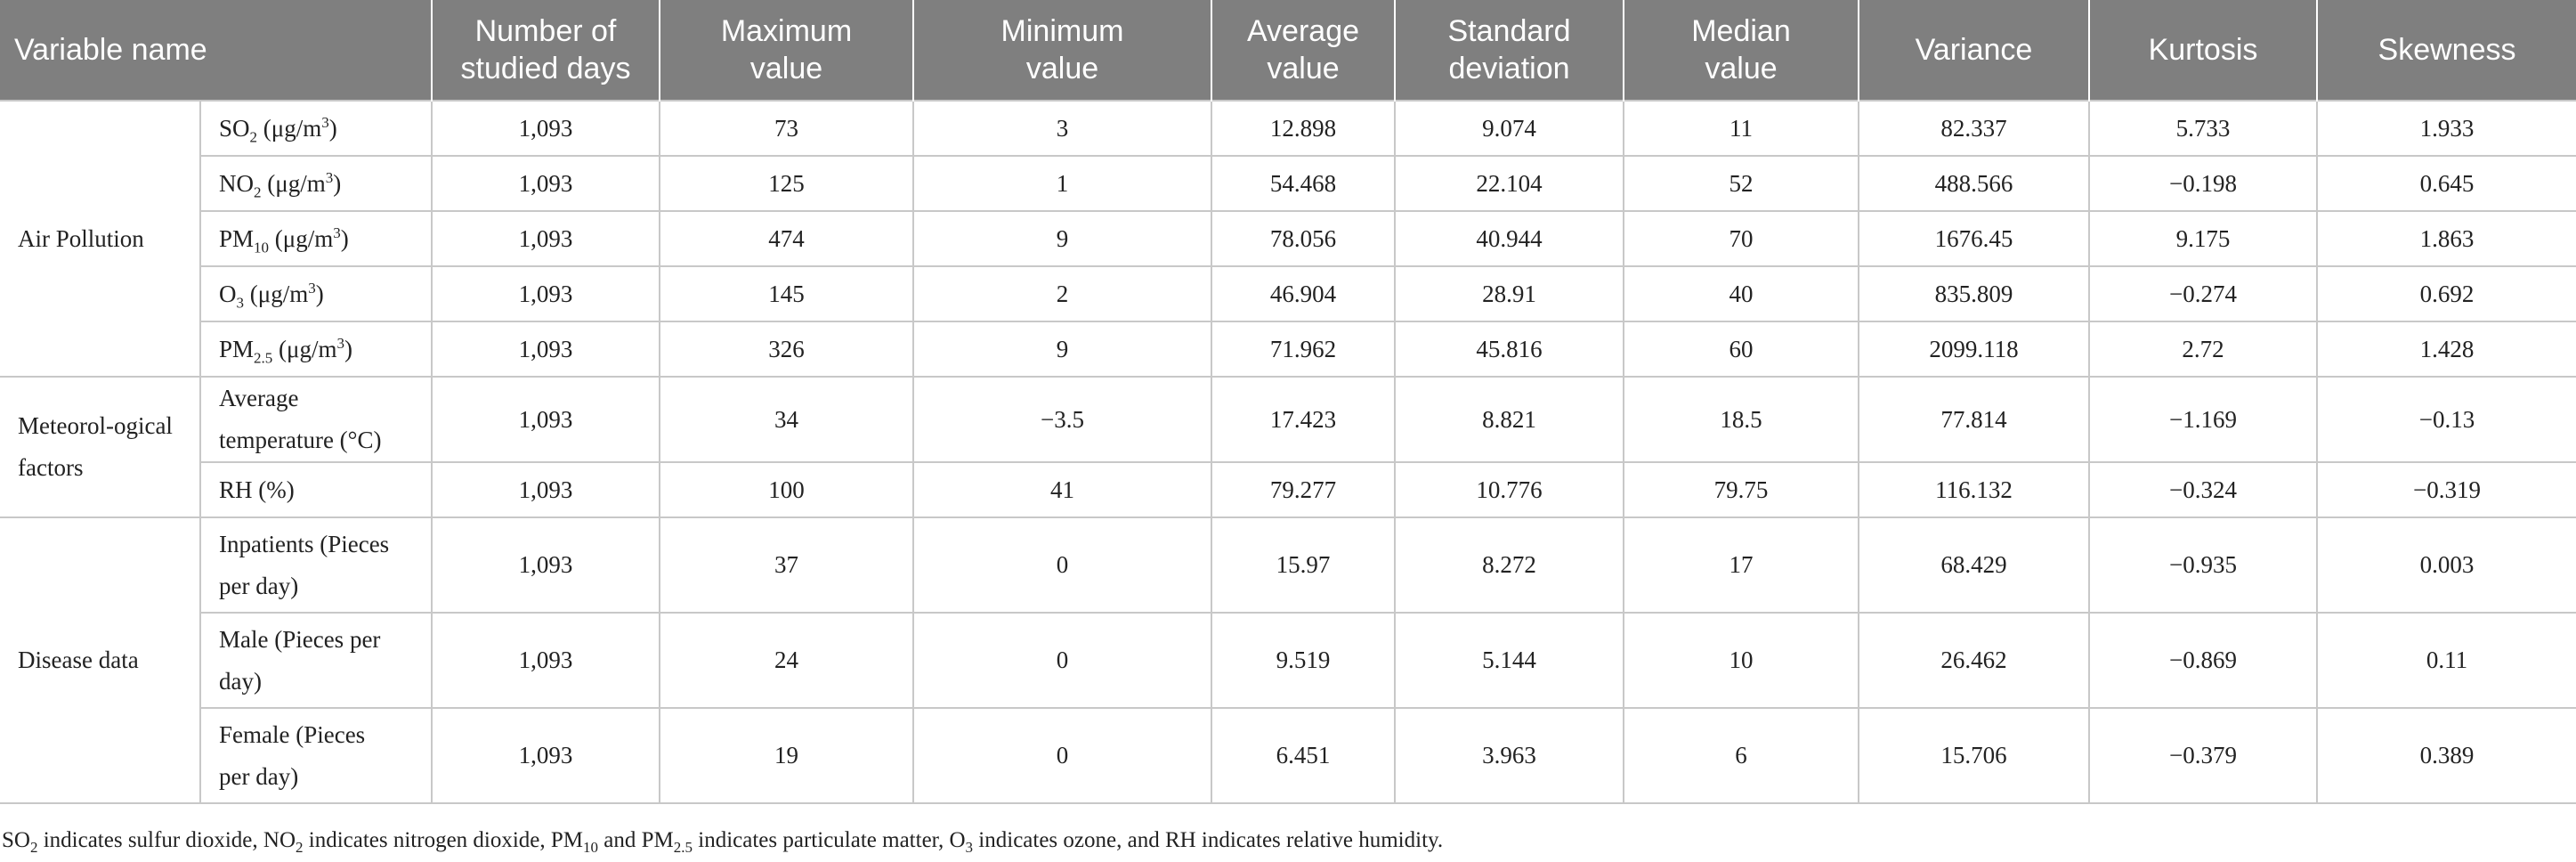  Describe the element at coordinates (787, 755) in the screenshot. I see `cell-max: 19` at that location.